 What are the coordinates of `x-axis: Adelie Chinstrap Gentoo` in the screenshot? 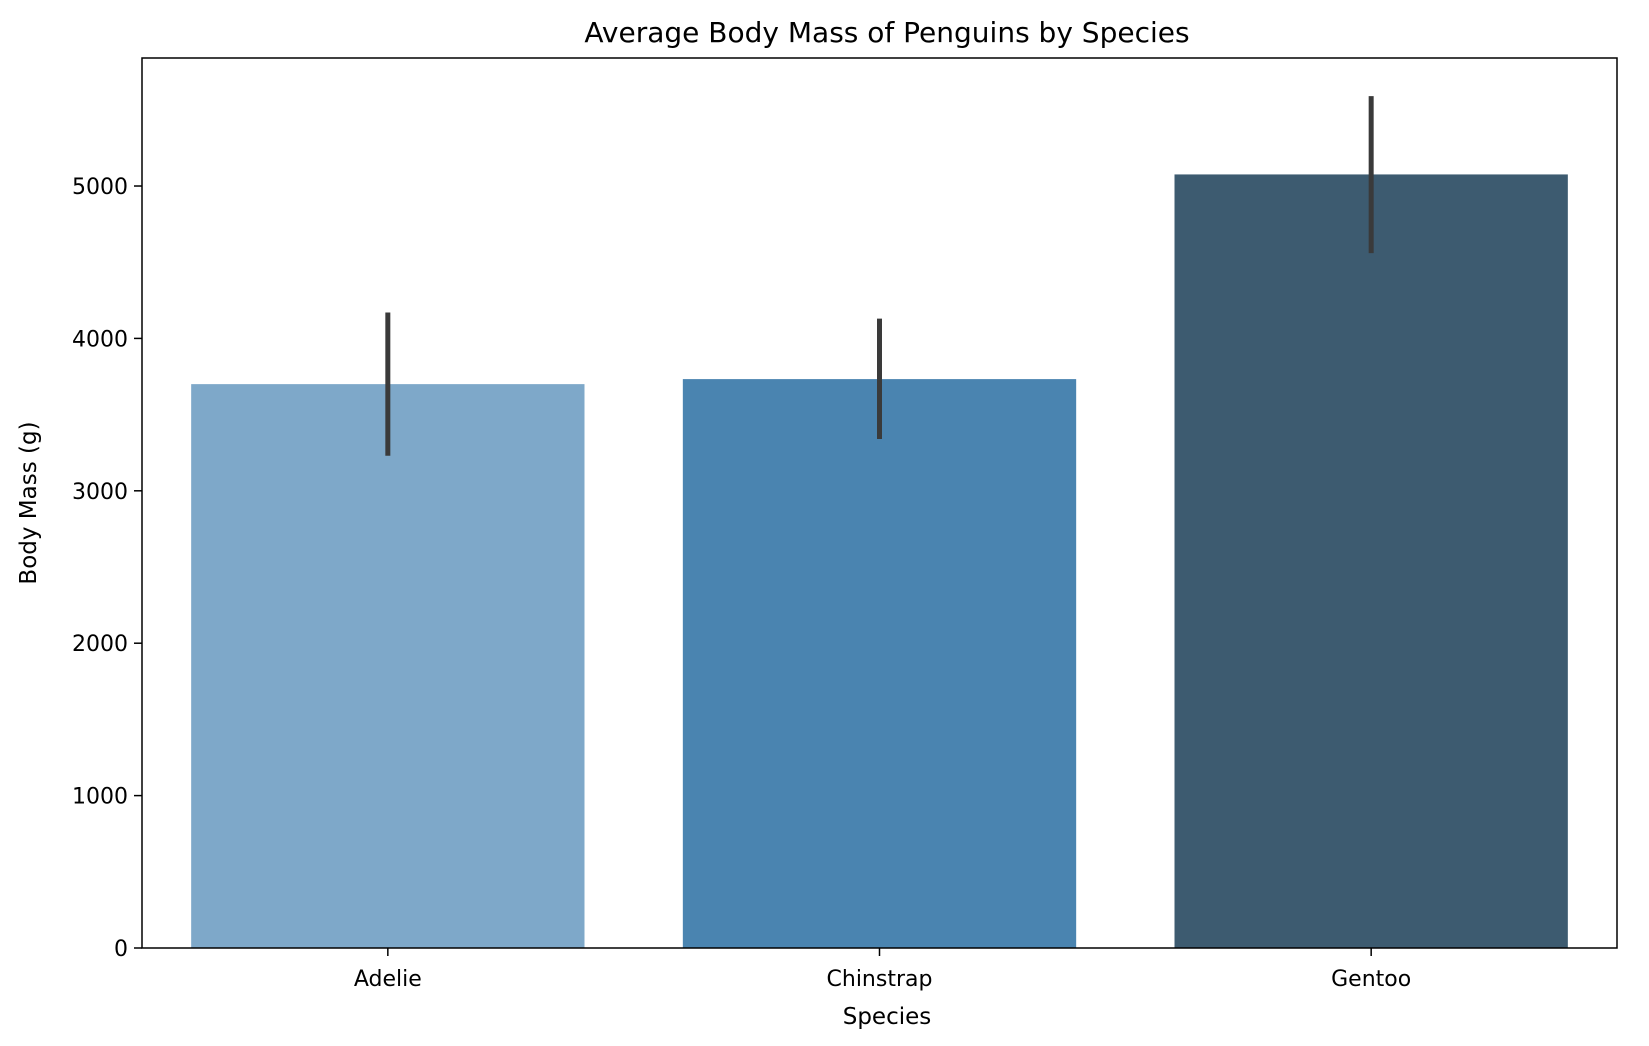 It's located at (882, 970).